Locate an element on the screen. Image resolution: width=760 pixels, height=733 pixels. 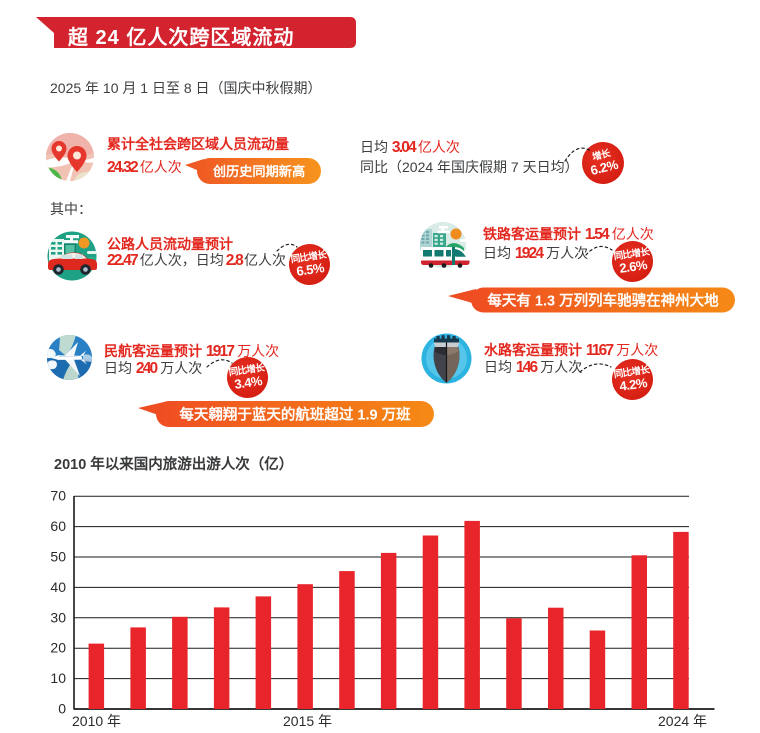
svg-text: 50 is located at coordinates (58, 557).